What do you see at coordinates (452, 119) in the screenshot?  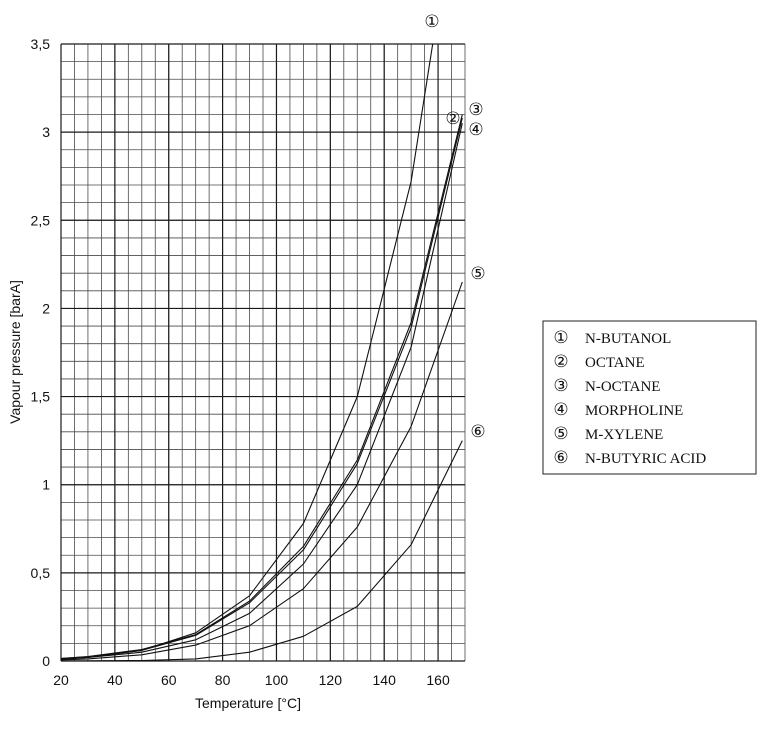 I see `series-end-marker-2: ②` at bounding box center [452, 119].